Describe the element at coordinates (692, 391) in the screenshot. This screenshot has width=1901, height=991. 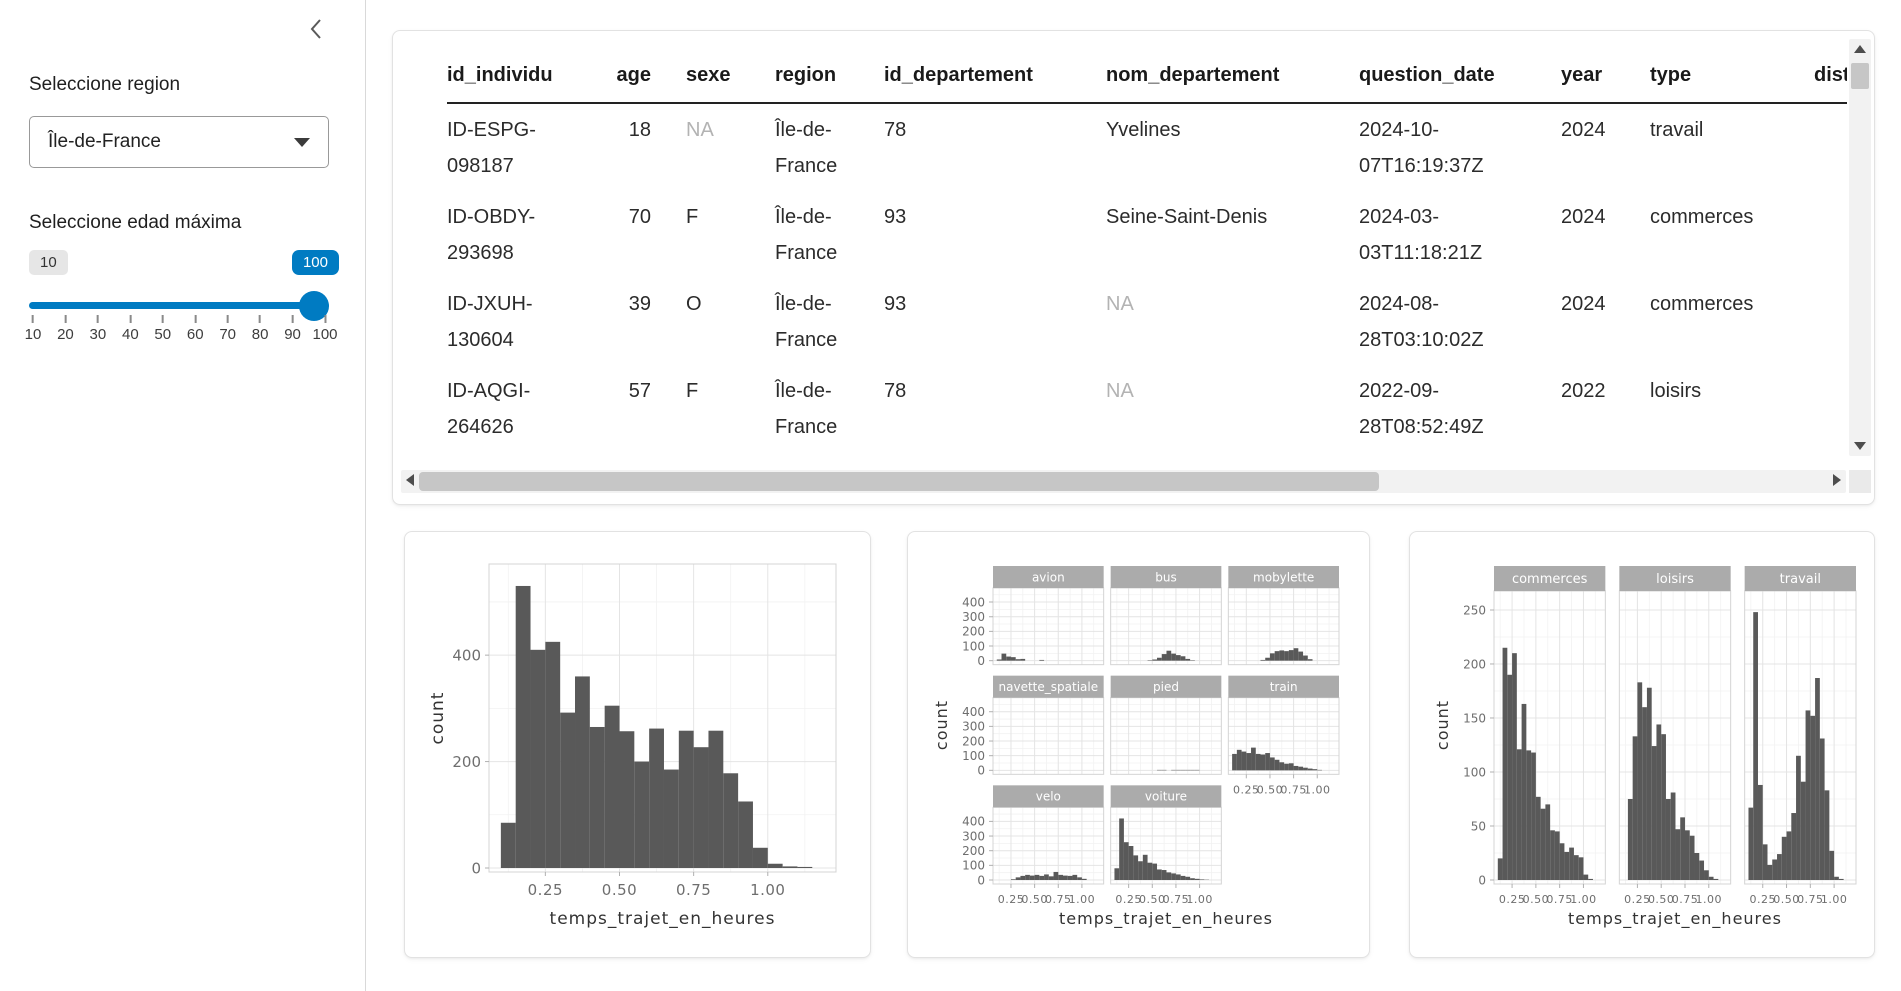
I see `table-cell: F` at that location.